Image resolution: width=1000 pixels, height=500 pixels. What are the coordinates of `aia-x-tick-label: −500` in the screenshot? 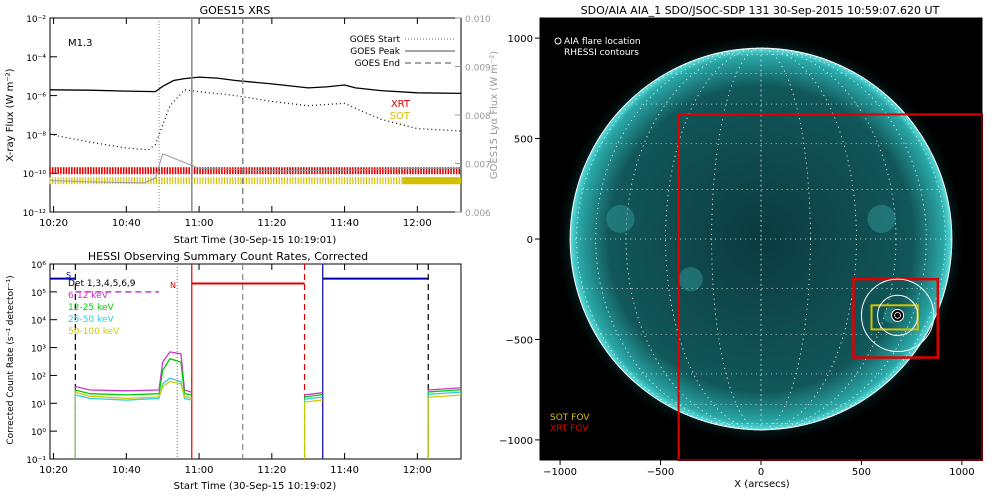 It's located at (660, 472).